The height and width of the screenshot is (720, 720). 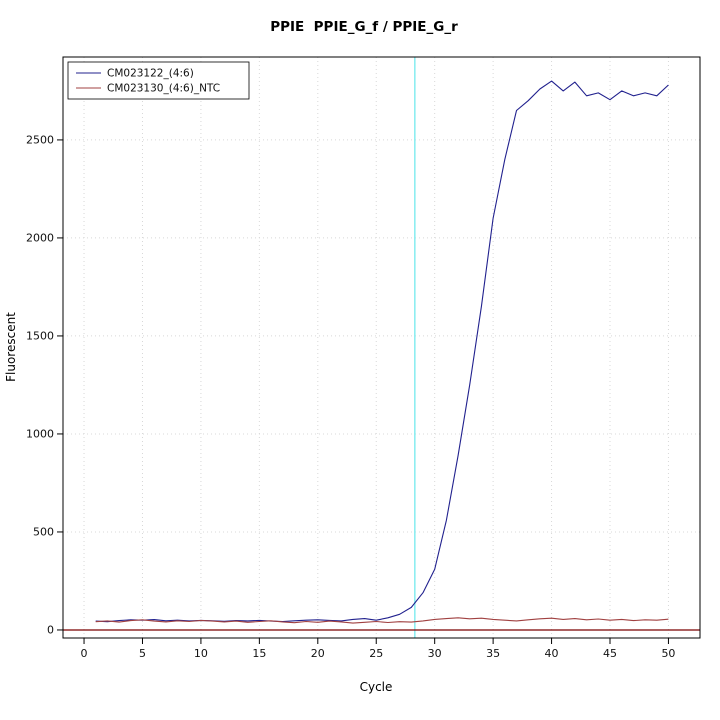 I want to click on x-tick-label: 0, so click(x=84, y=653).